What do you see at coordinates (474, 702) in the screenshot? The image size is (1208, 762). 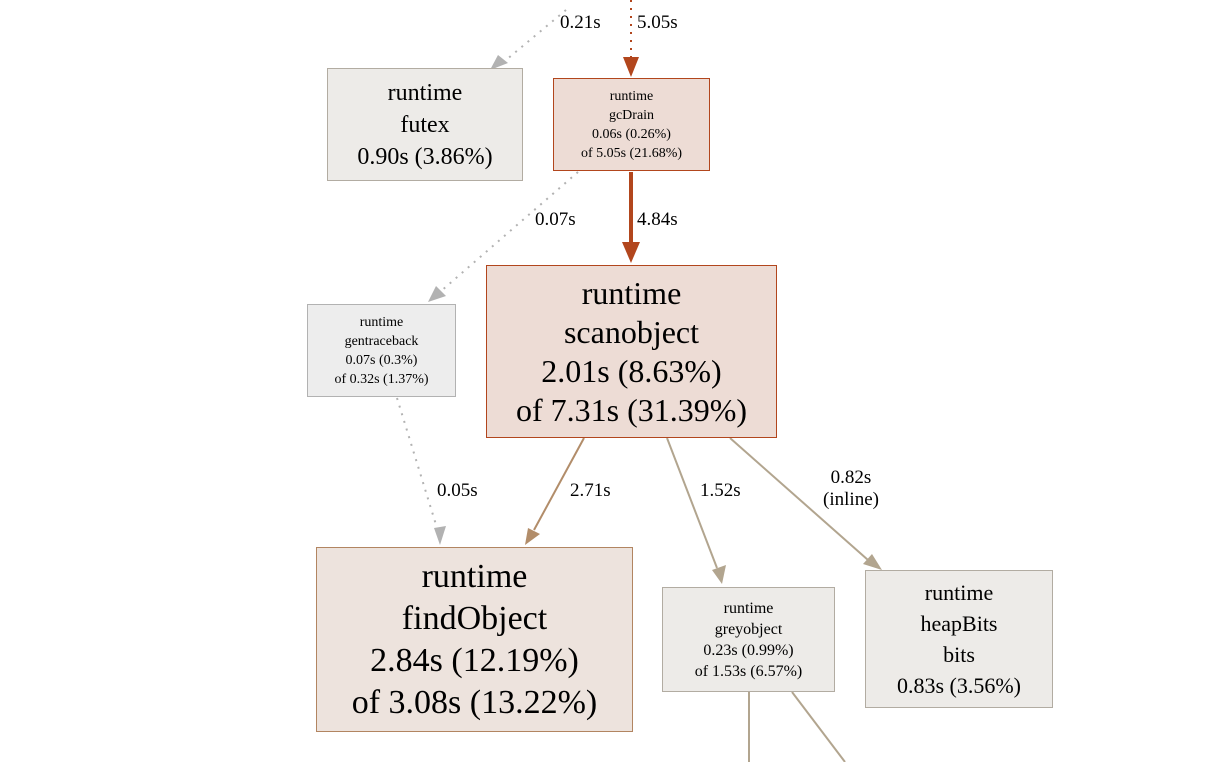 I see `node-findObject-cum: of 3.08s (13.22%)` at bounding box center [474, 702].